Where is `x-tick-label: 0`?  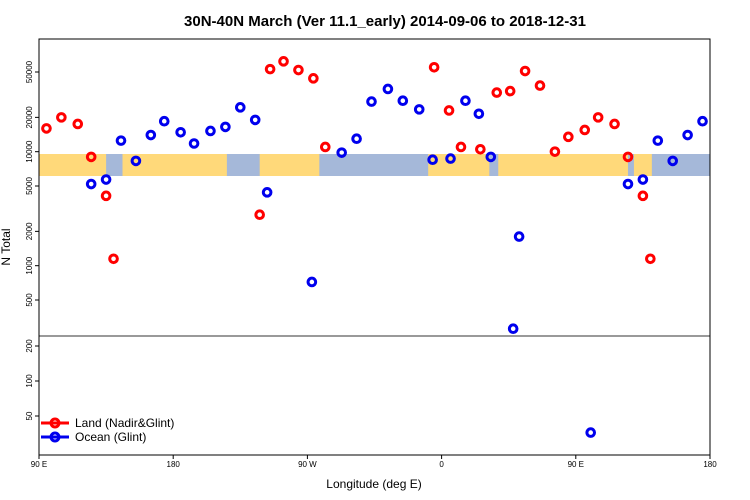 x-tick-label: 0 is located at coordinates (441, 464).